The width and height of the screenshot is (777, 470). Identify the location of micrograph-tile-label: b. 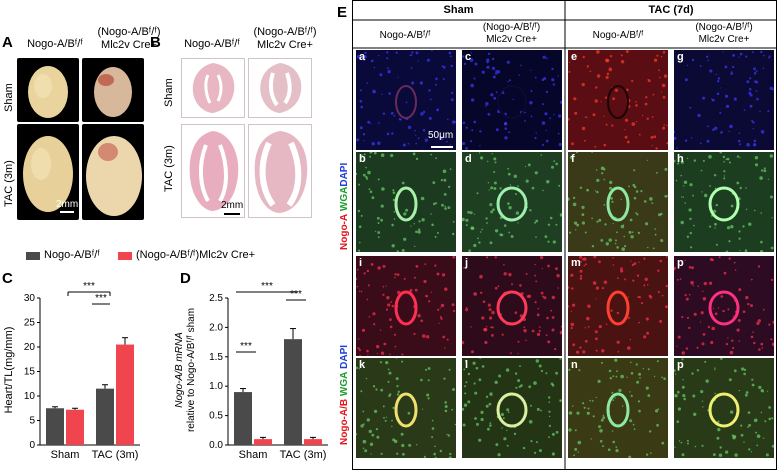
(362, 159).